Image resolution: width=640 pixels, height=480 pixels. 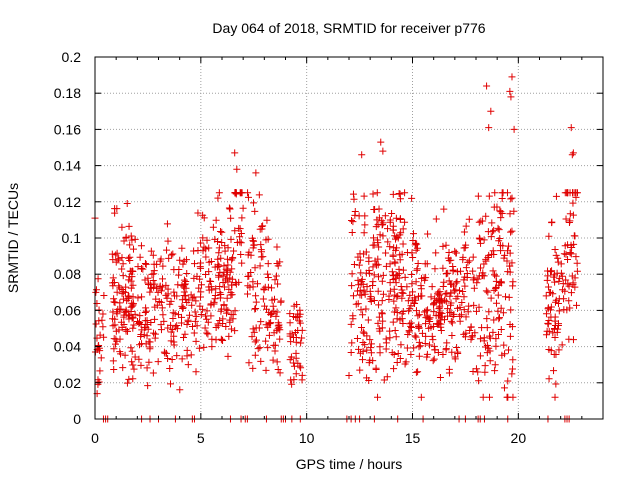 I want to click on x-tick-label: 5, so click(x=201, y=438).